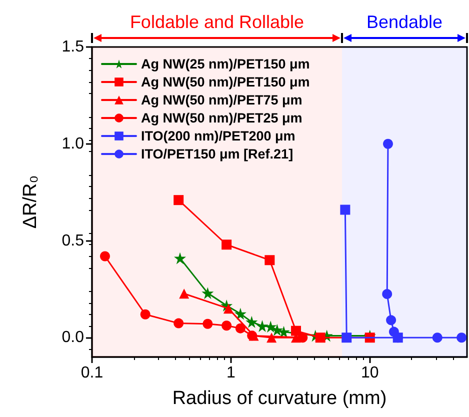  What do you see at coordinates (218, 136) in the screenshot?
I see `legend-label: ITO(200 nm)/PET200 μm` at bounding box center [218, 136].